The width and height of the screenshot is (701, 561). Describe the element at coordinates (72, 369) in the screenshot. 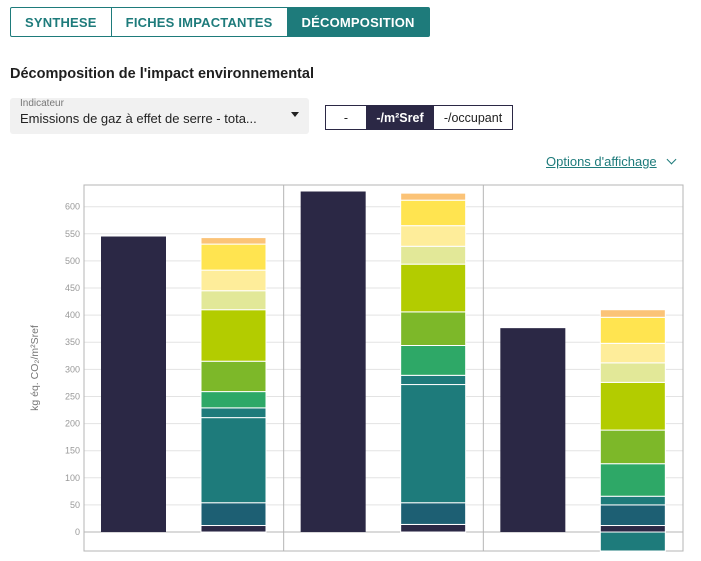

I see `y-tick-label: 300` at that location.